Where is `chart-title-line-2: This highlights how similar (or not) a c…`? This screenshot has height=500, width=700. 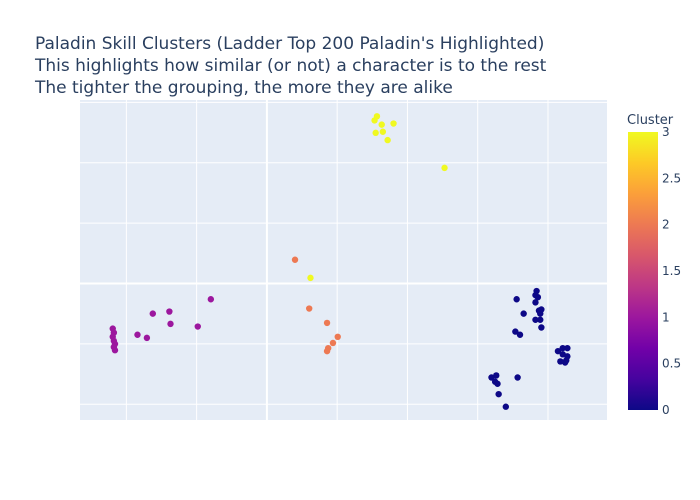 chart-title-line-2: This highlights how similar (or not) a c… is located at coordinates (291, 66).